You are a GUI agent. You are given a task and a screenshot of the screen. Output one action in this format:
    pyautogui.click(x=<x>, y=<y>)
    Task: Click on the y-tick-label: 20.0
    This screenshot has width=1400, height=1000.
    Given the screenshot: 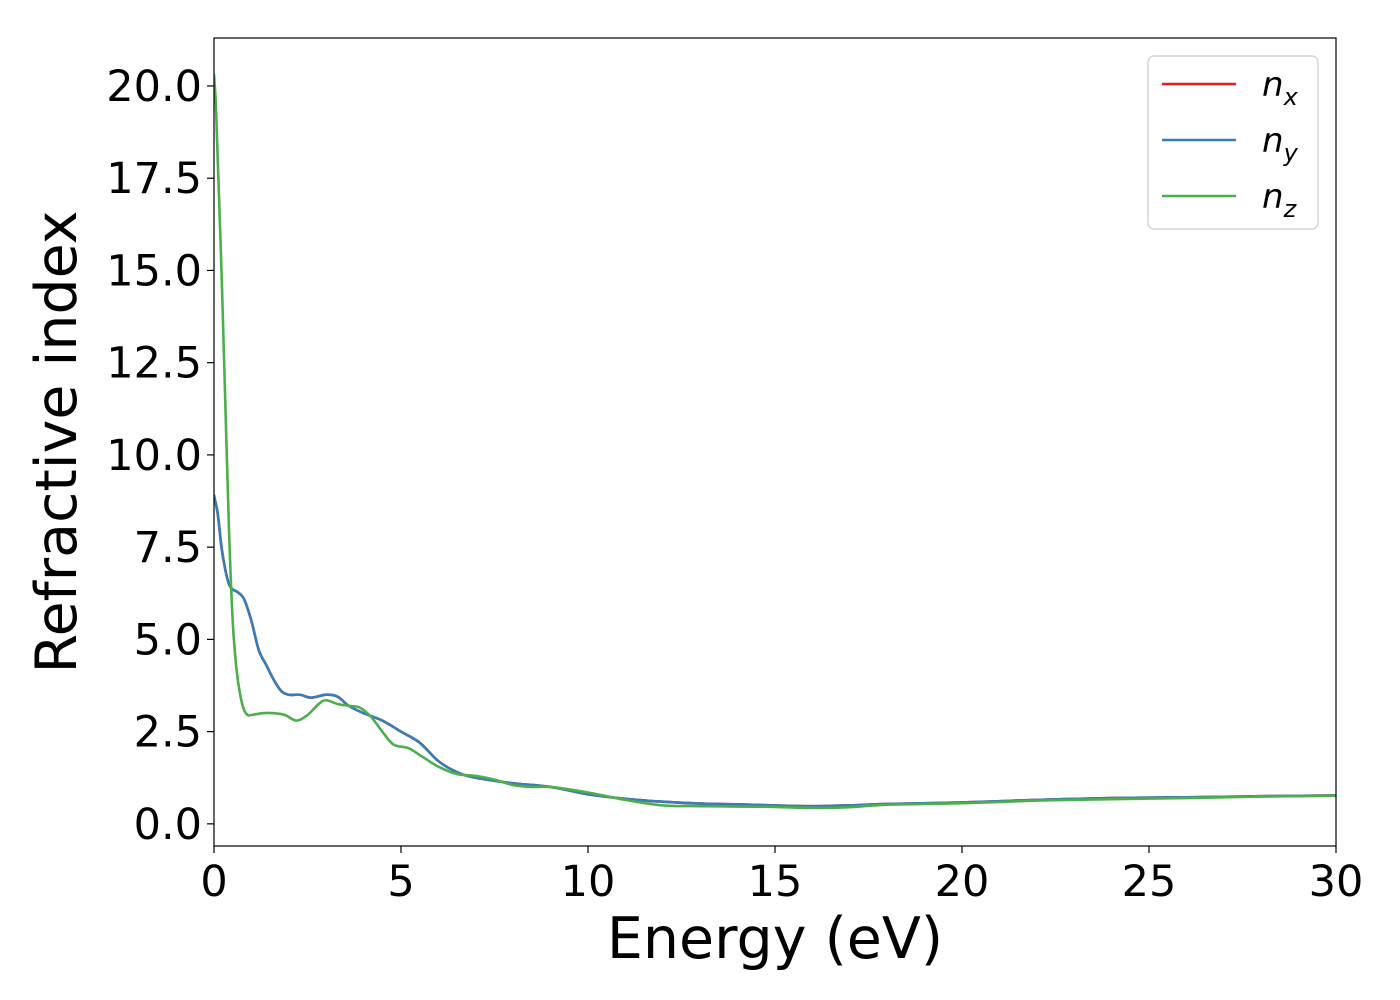 What is the action you would take?
    pyautogui.click(x=154, y=87)
    